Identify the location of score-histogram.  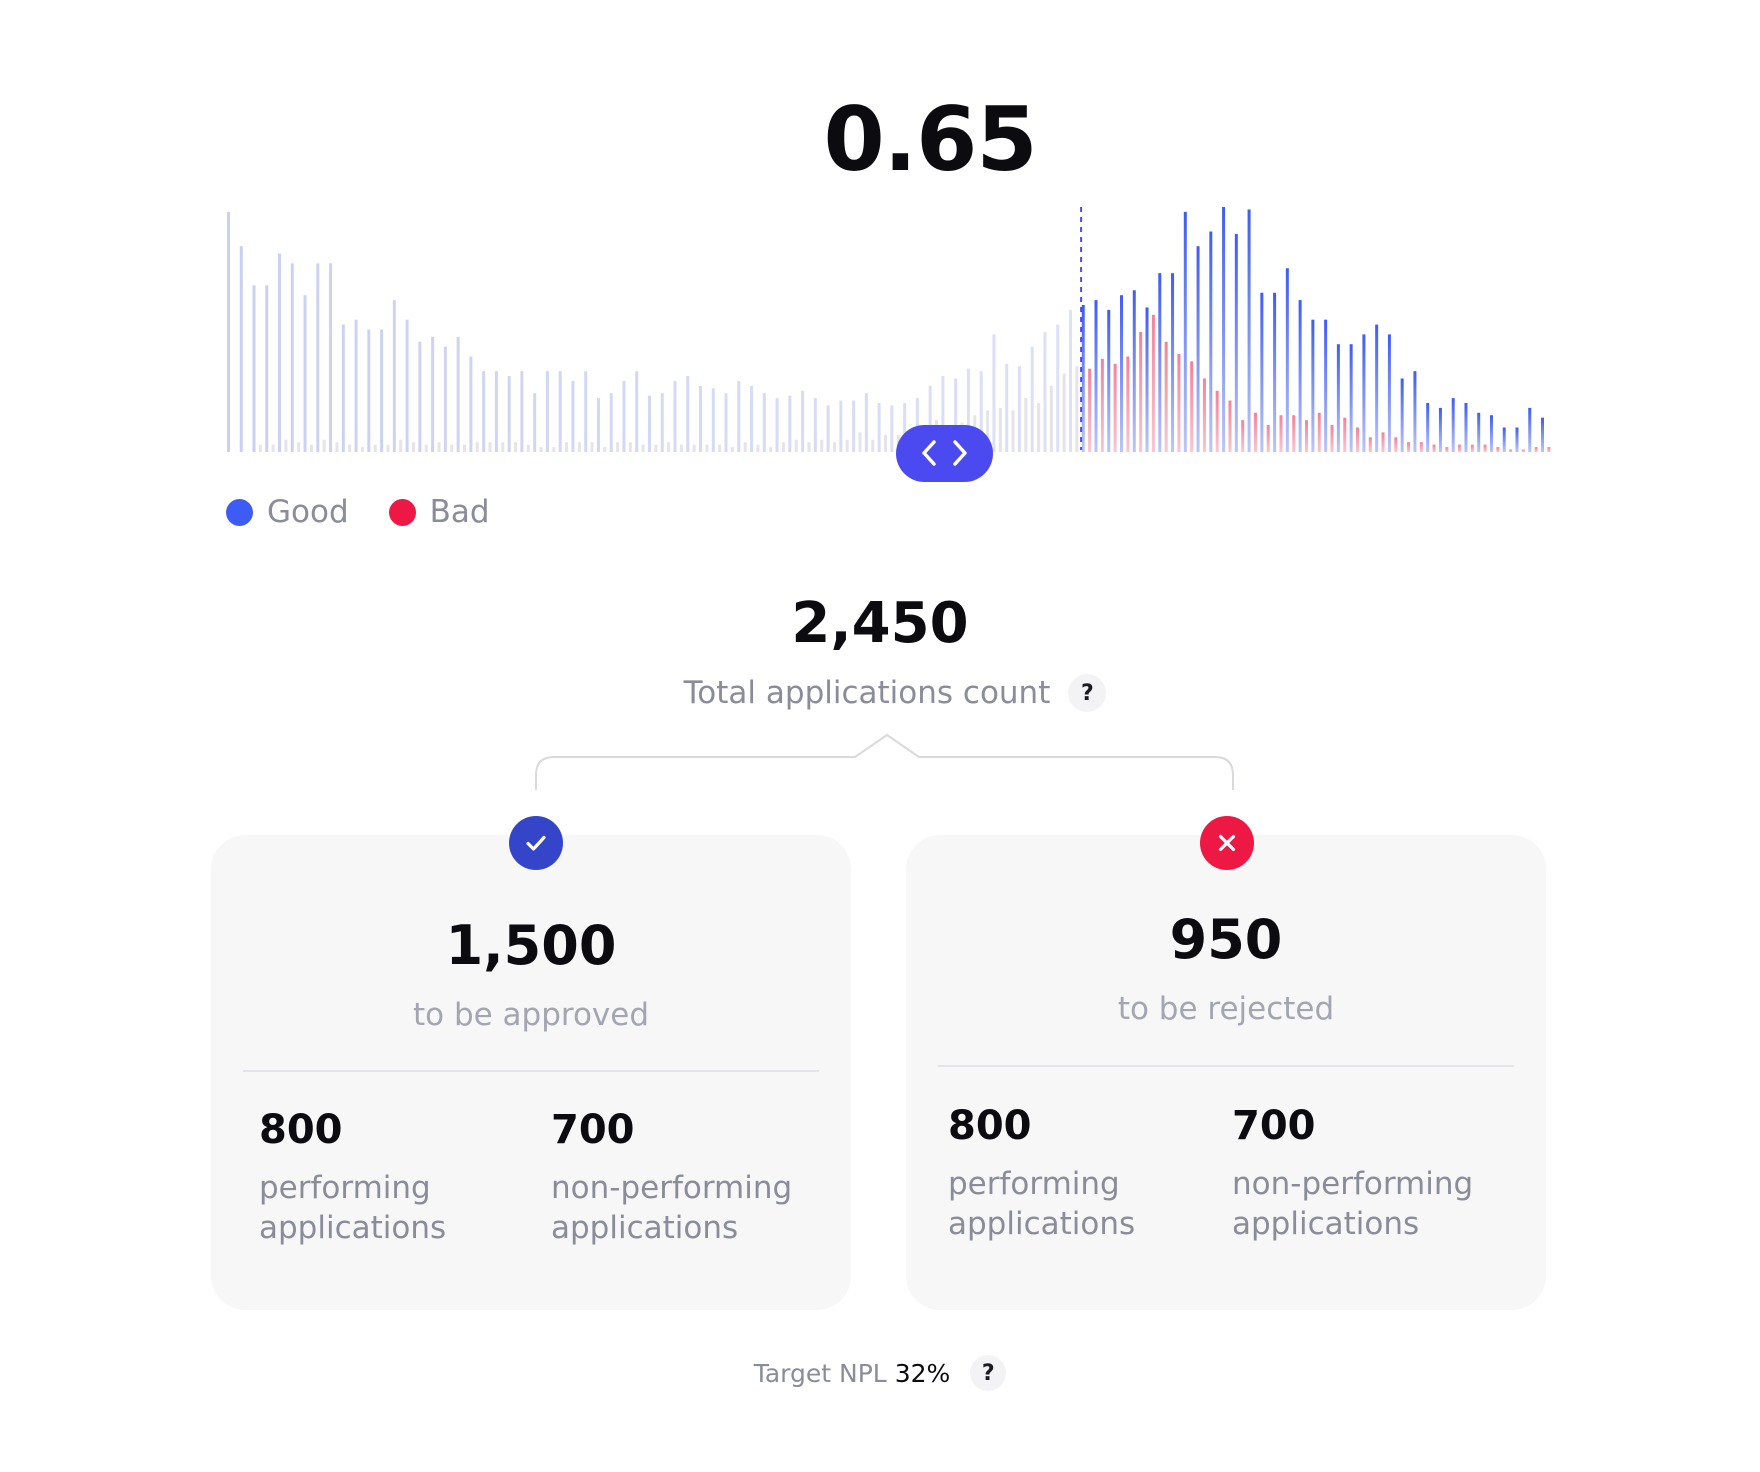
(889, 344).